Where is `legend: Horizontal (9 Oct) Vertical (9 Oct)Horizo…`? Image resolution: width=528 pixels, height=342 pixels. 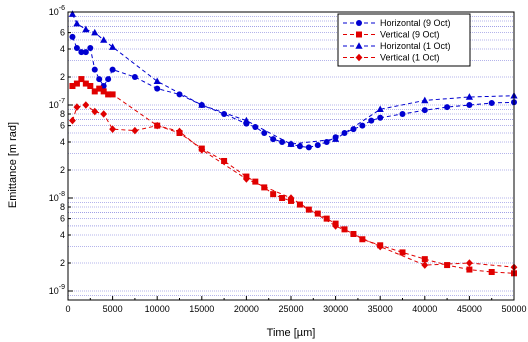 legend: Horizontal (9 Oct) Vertical (9 Oct)Horizo… is located at coordinates (404, 40).